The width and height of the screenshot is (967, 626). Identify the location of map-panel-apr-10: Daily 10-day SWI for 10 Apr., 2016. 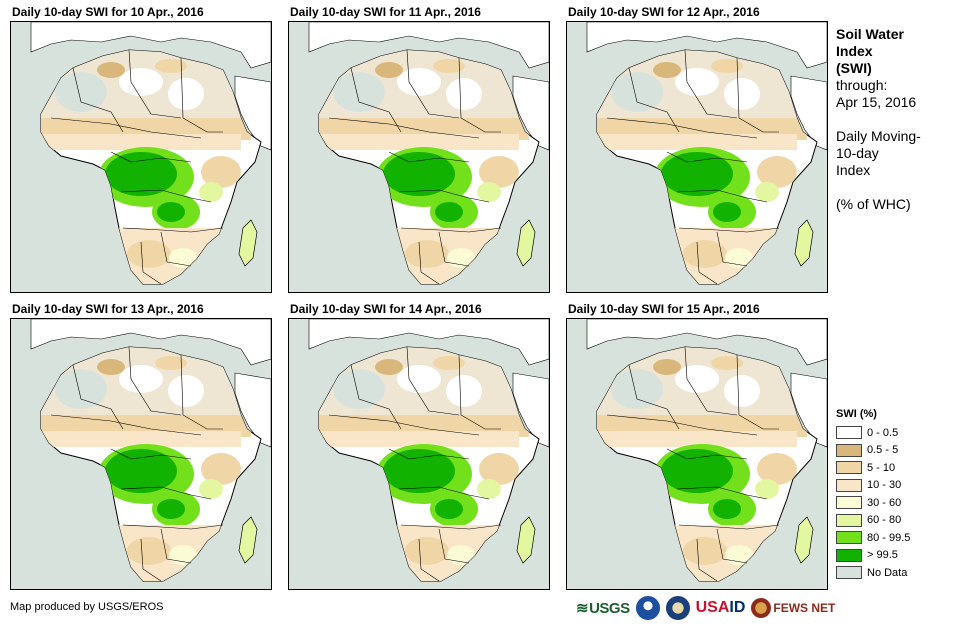
(141, 149).